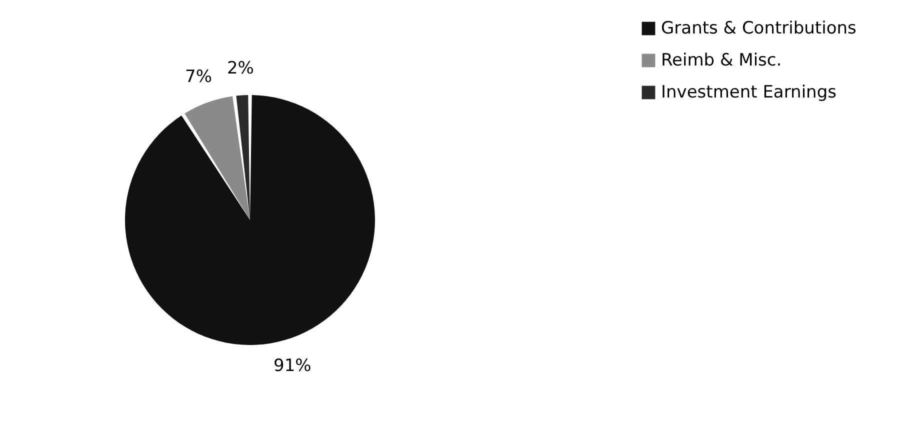 Image resolution: width=919 pixels, height=446 pixels. Describe the element at coordinates (749, 92) in the screenshot. I see `legend-label: Investment Earnings` at that location.